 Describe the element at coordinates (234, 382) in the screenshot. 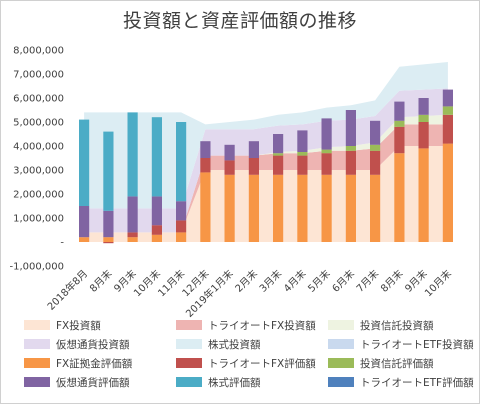

I see `legend-label: 株式評価額` at that location.